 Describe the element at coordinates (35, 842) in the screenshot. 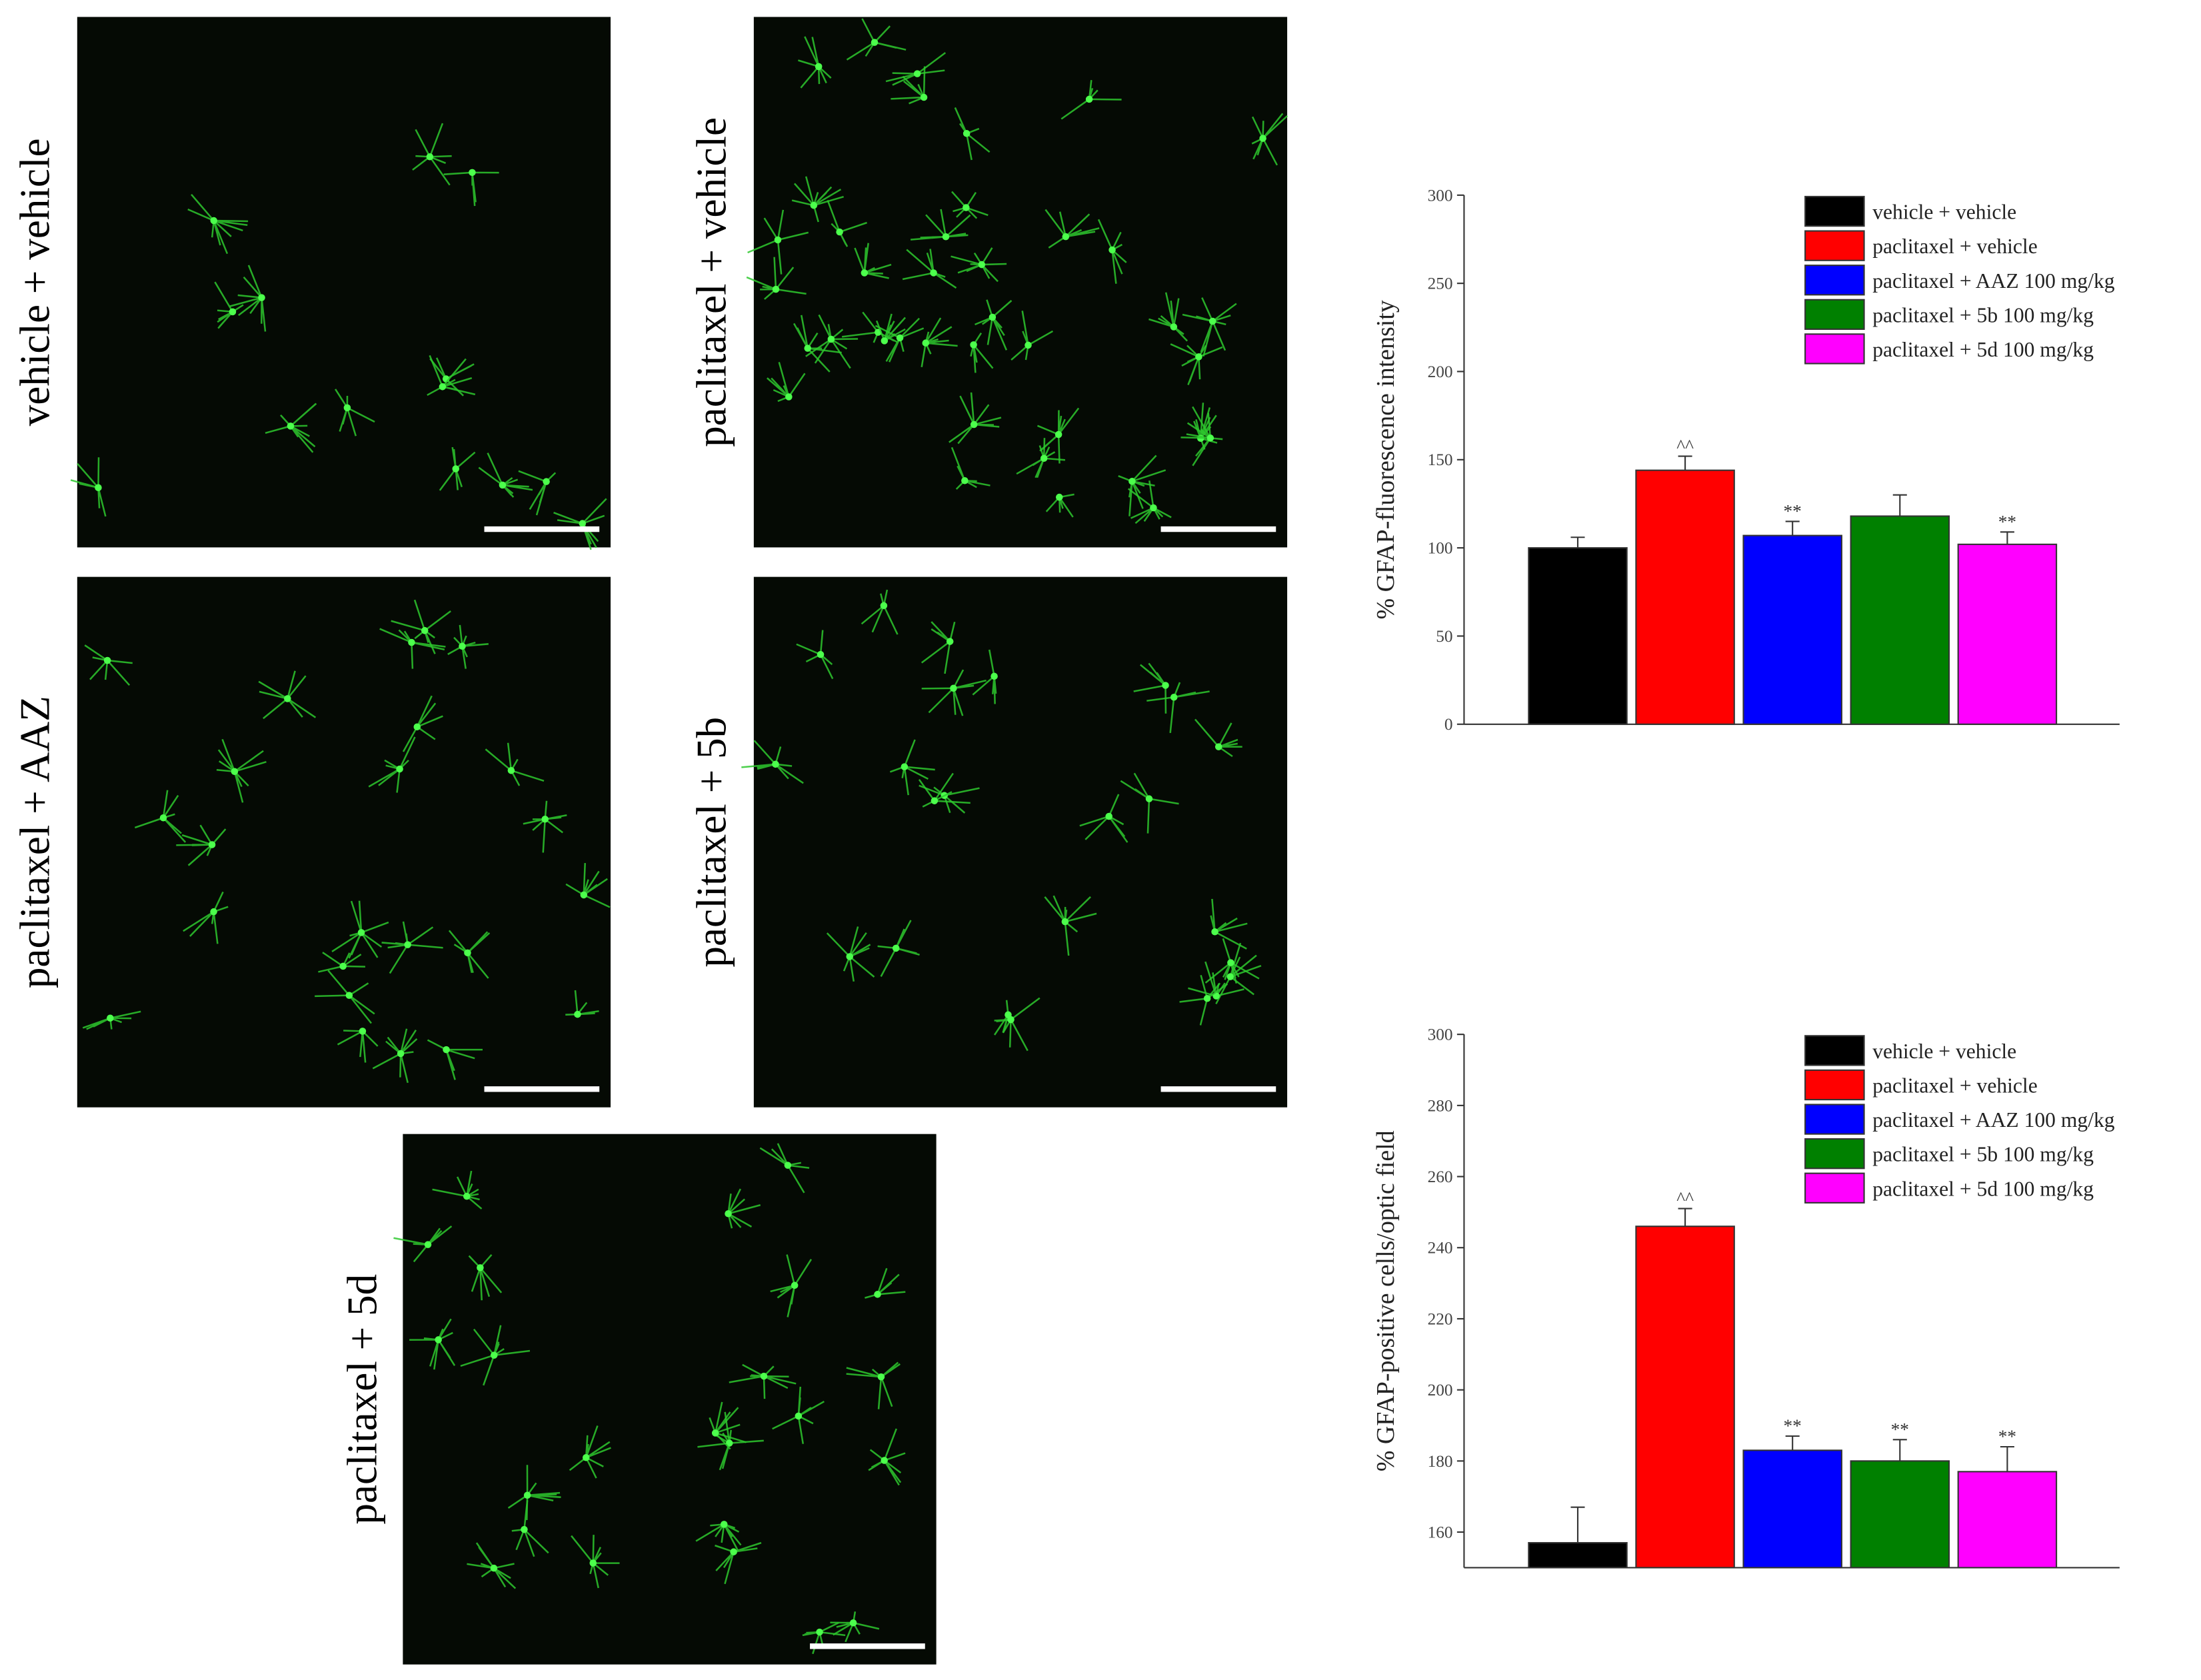

I see `panel-label: paclitaxel + AAZ` at that location.